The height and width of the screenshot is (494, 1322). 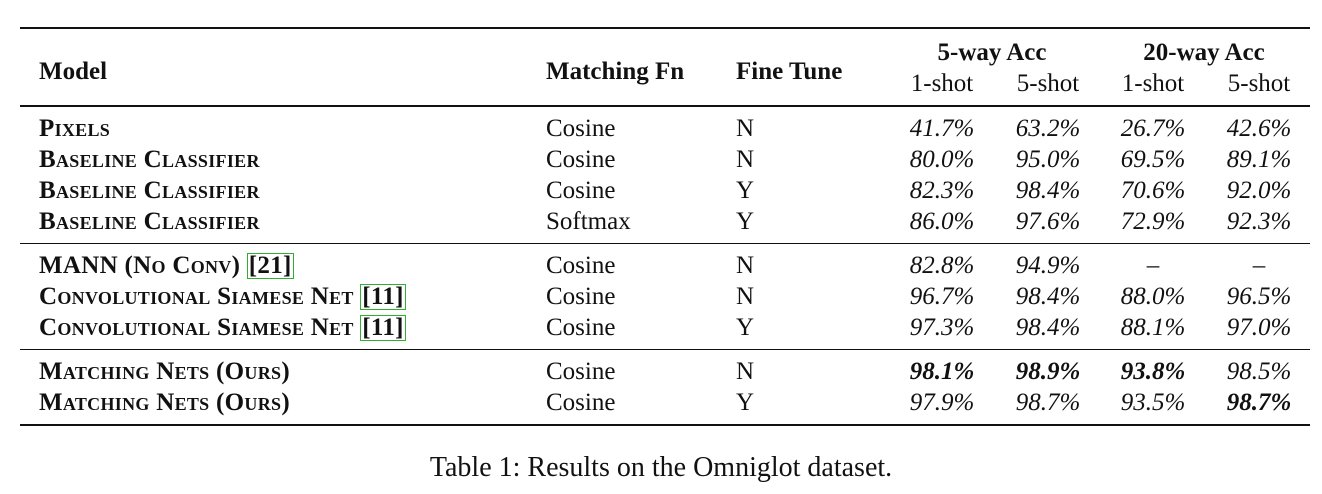 What do you see at coordinates (75, 128) in the screenshot?
I see `model-name: Pixels` at bounding box center [75, 128].